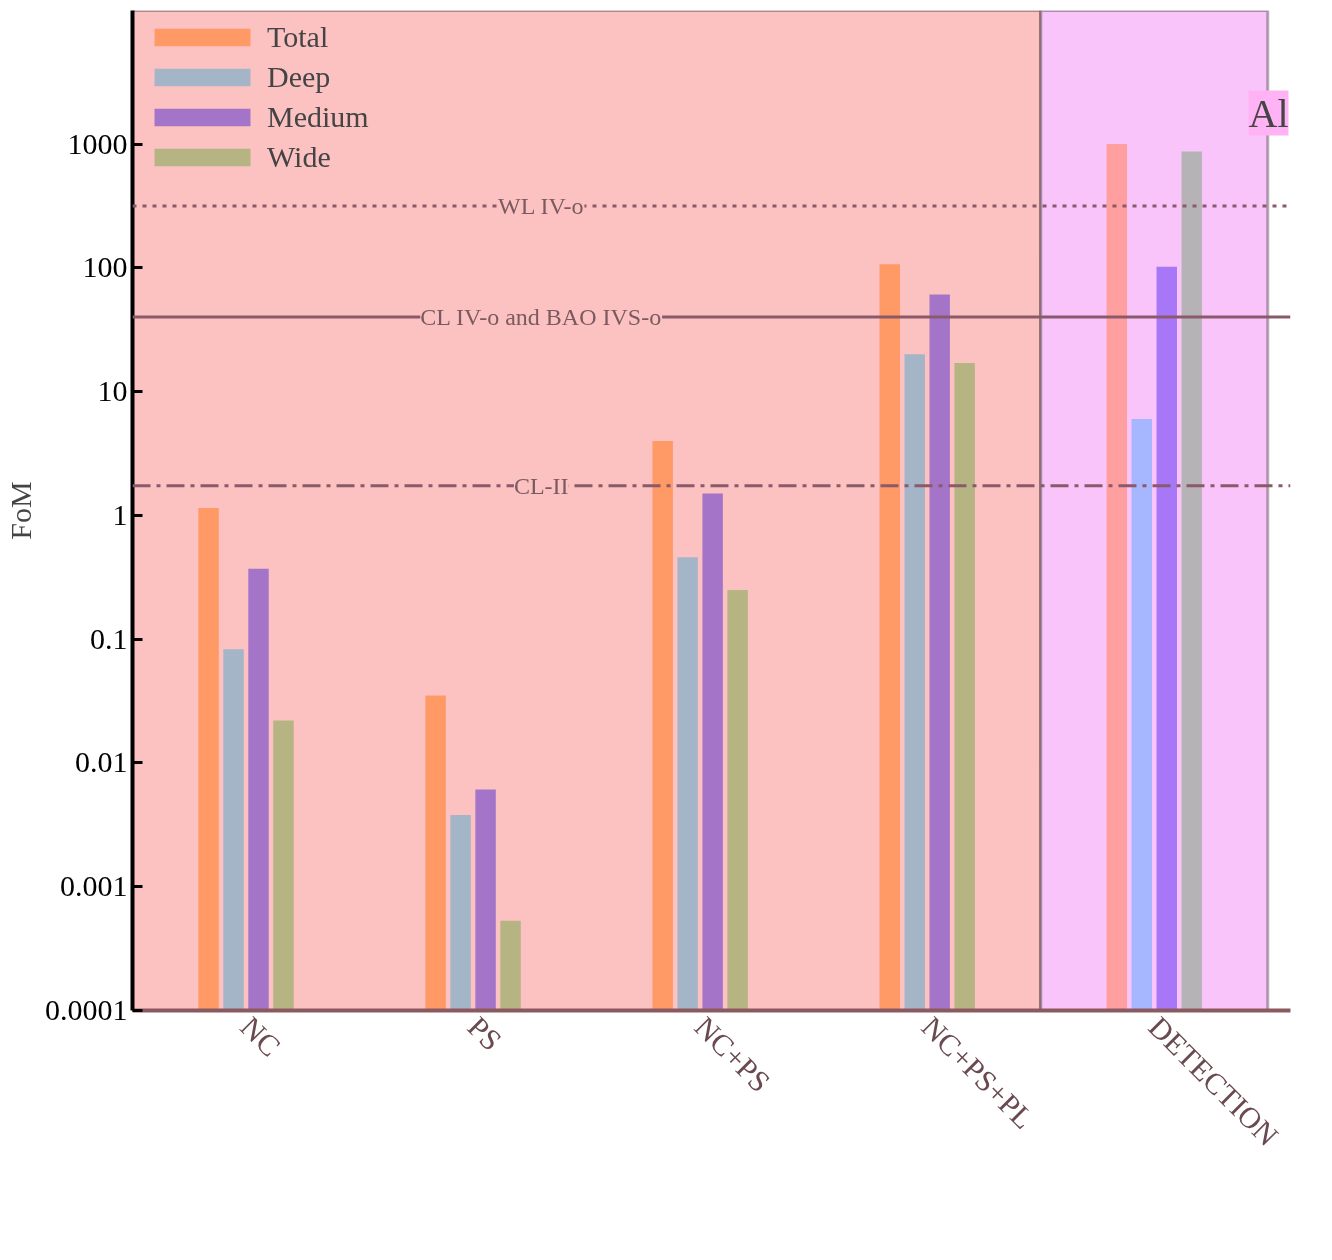 This screenshot has height=1260, width=1332. What do you see at coordinates (299, 77) in the screenshot?
I see `legend-label: Deep` at bounding box center [299, 77].